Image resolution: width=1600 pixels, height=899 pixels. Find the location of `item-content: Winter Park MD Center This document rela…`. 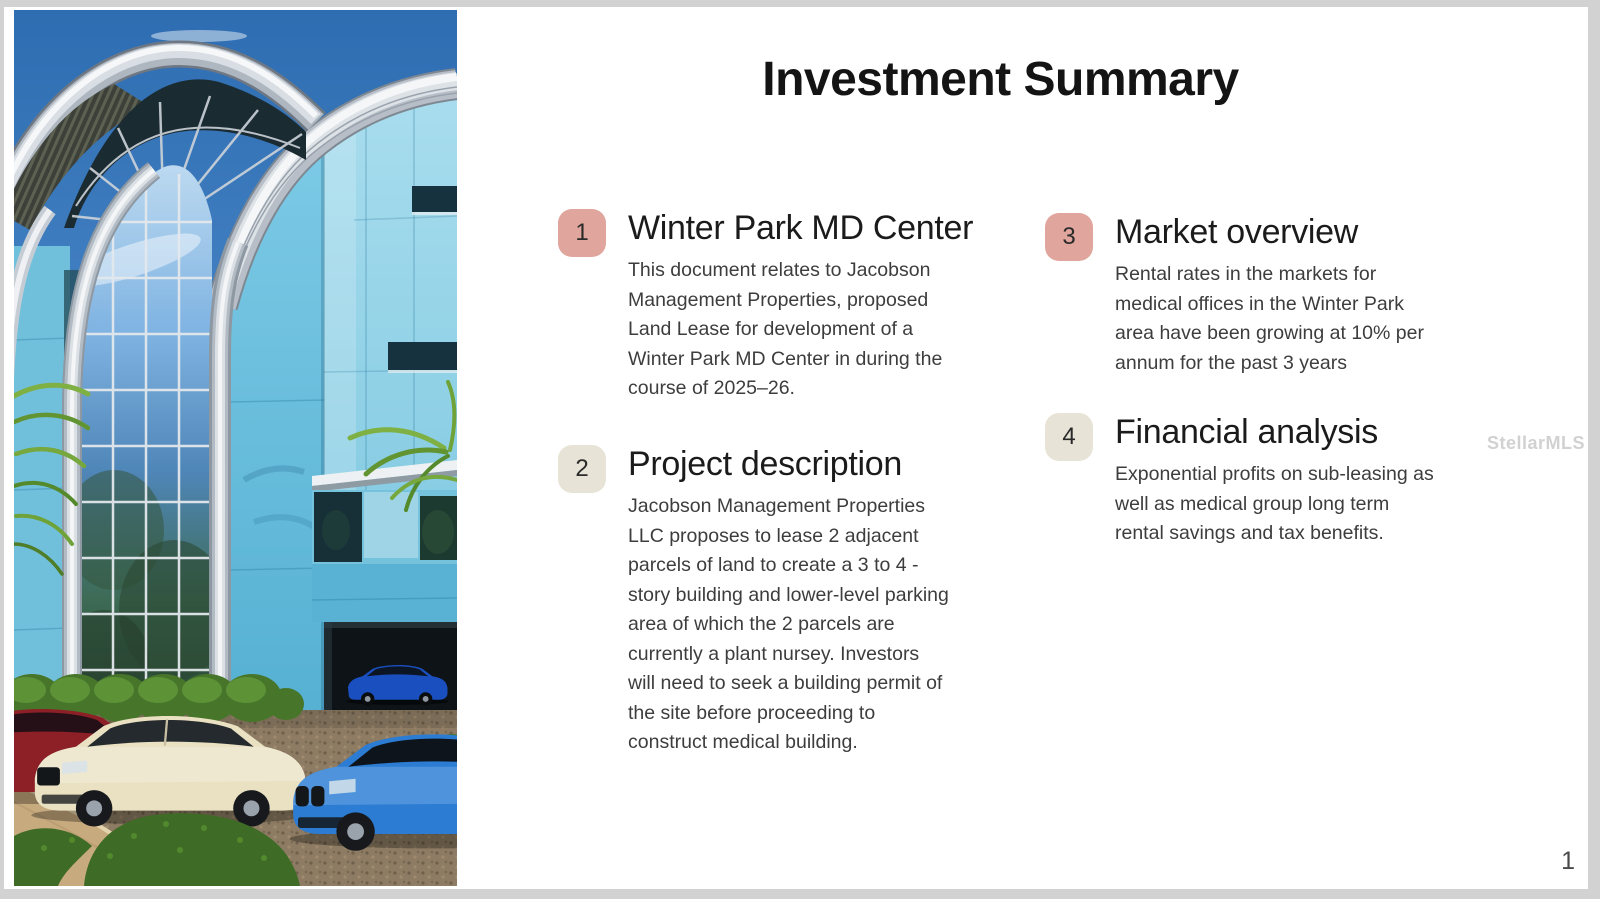

item-content: Winter Park MD Center This document rela… is located at coordinates (813, 305).